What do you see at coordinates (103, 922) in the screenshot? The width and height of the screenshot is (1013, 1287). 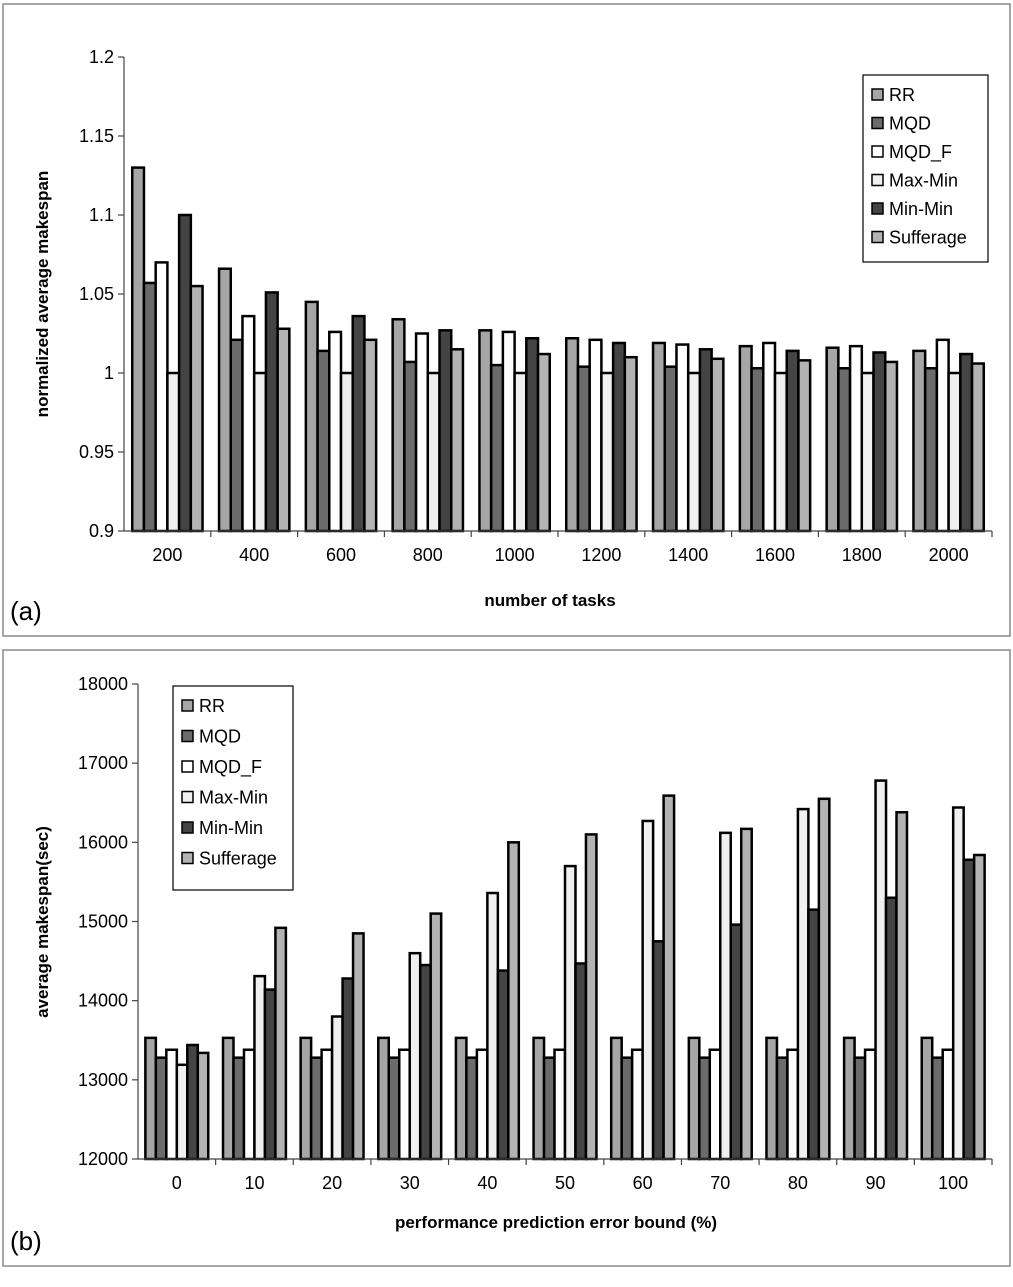 I see `y-tick-label: 15000` at bounding box center [103, 922].